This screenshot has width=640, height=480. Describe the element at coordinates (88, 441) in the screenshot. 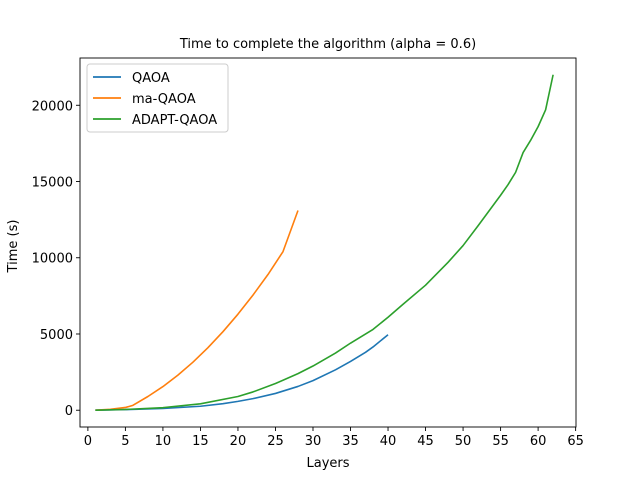

I see `x-tick-label: 0` at that location.